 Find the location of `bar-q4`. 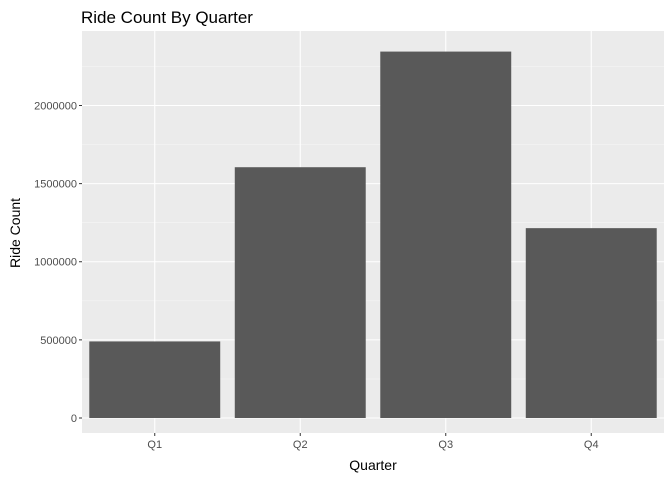

bar-q4 is located at coordinates (591, 323).